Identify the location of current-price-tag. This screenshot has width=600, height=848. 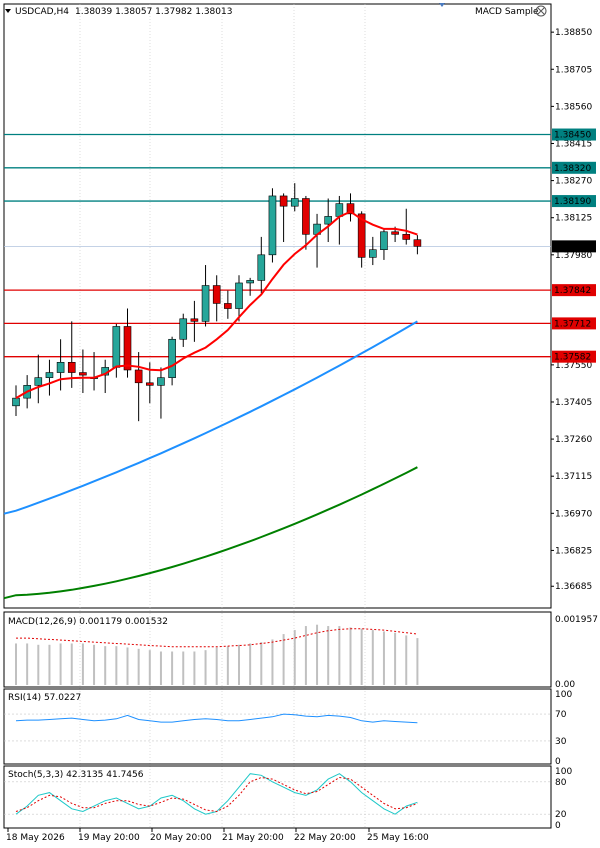
(574, 246).